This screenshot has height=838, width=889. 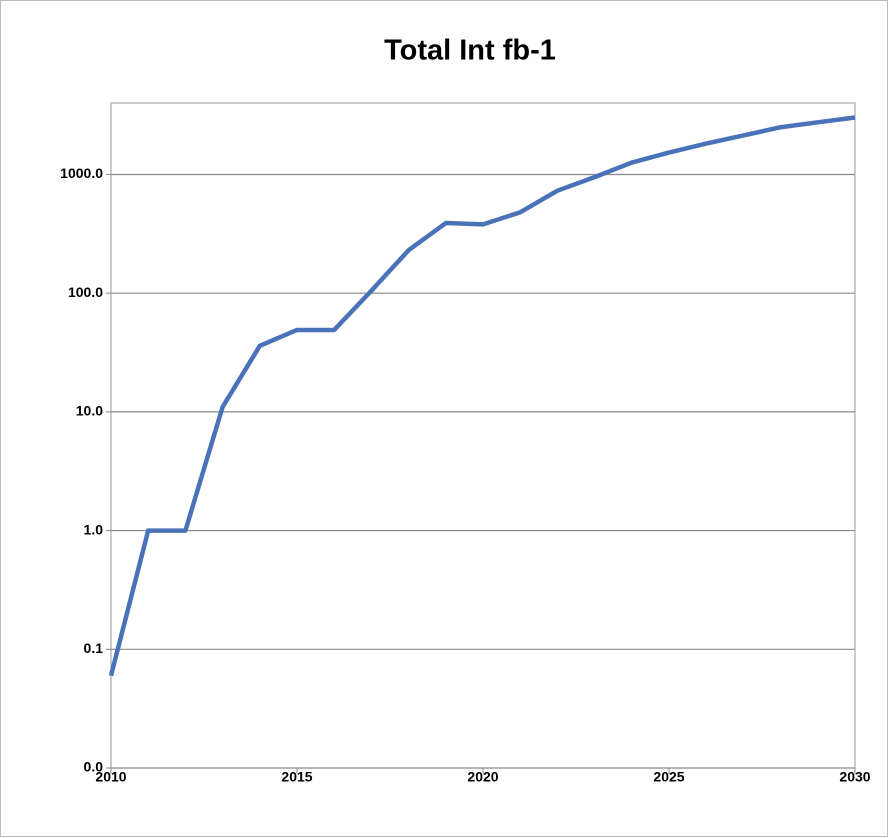 What do you see at coordinates (110, 777) in the screenshot?
I see `x-tick-label: 2010` at bounding box center [110, 777].